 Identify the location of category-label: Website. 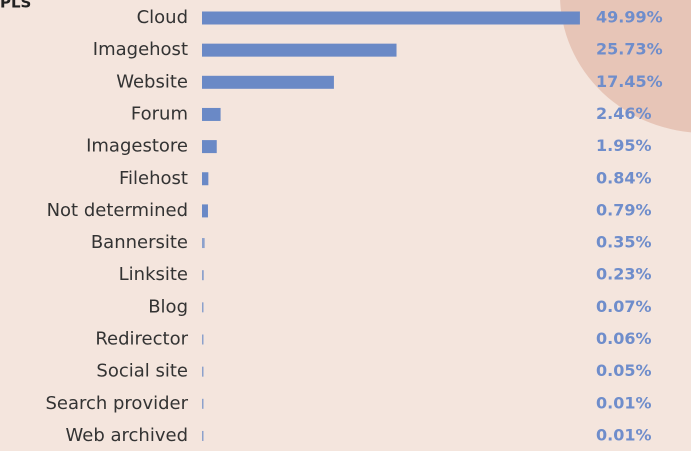
(152, 81).